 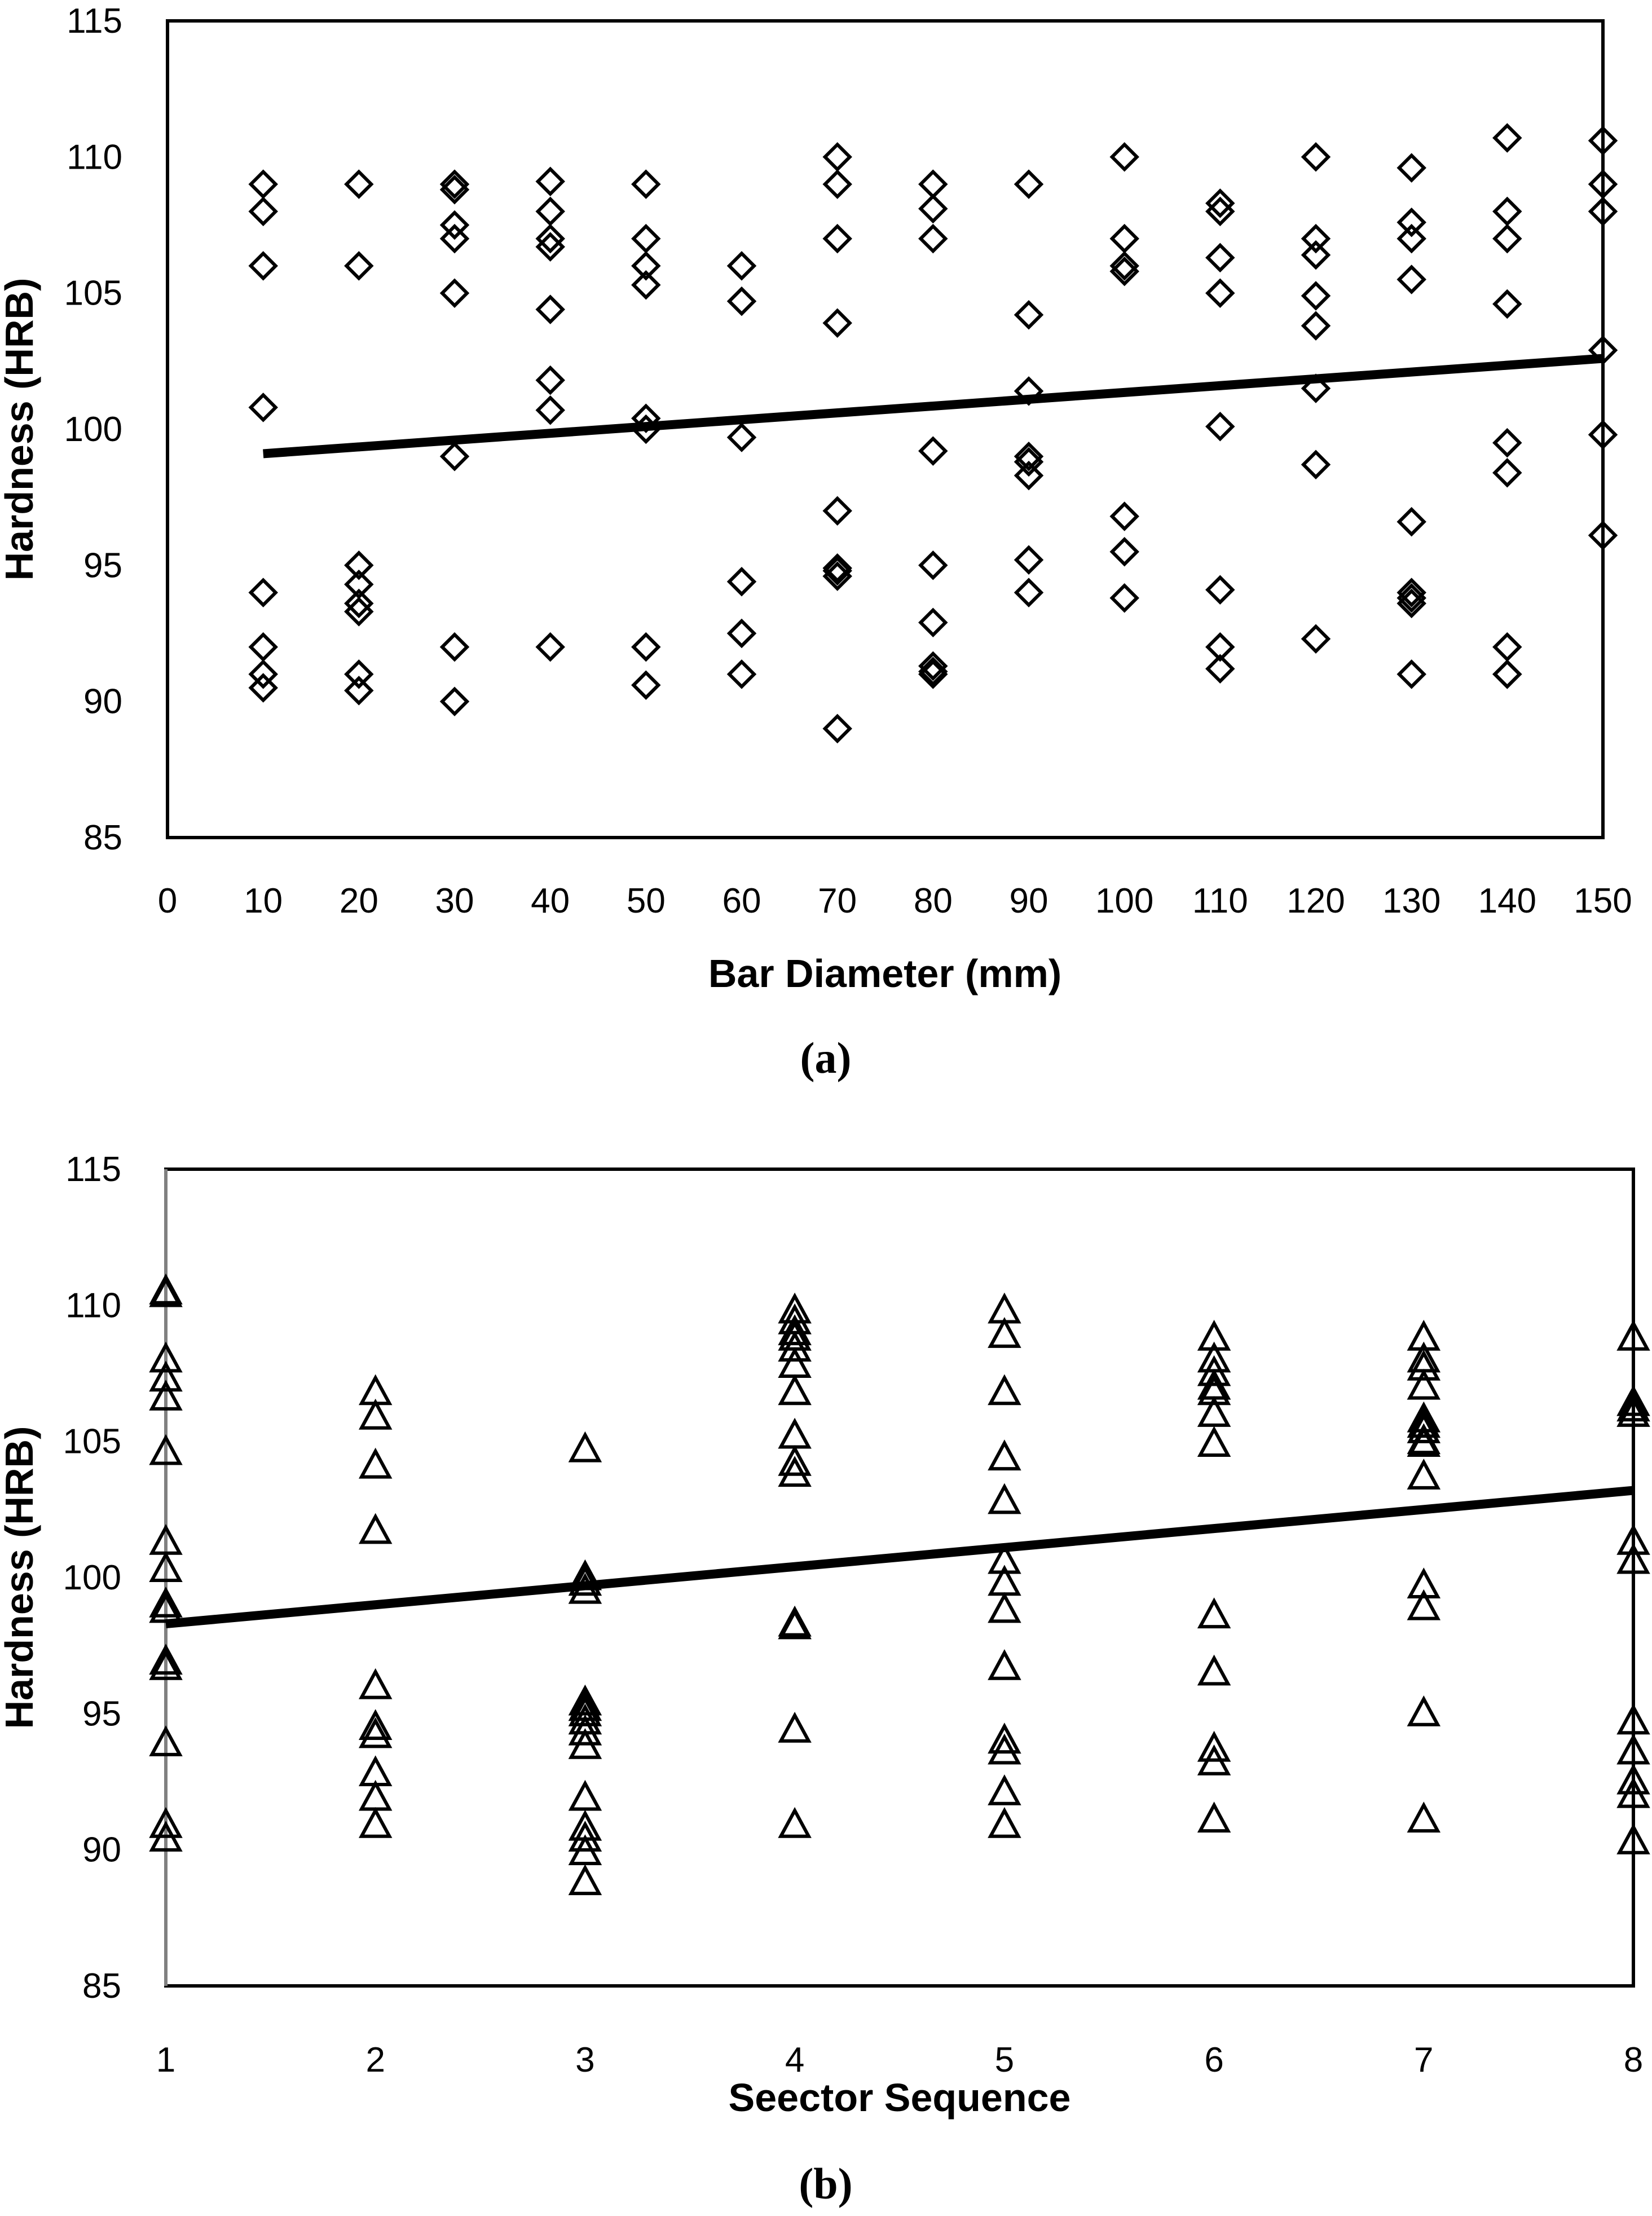 I want to click on x-tick-label: 110, so click(x=1220, y=901).